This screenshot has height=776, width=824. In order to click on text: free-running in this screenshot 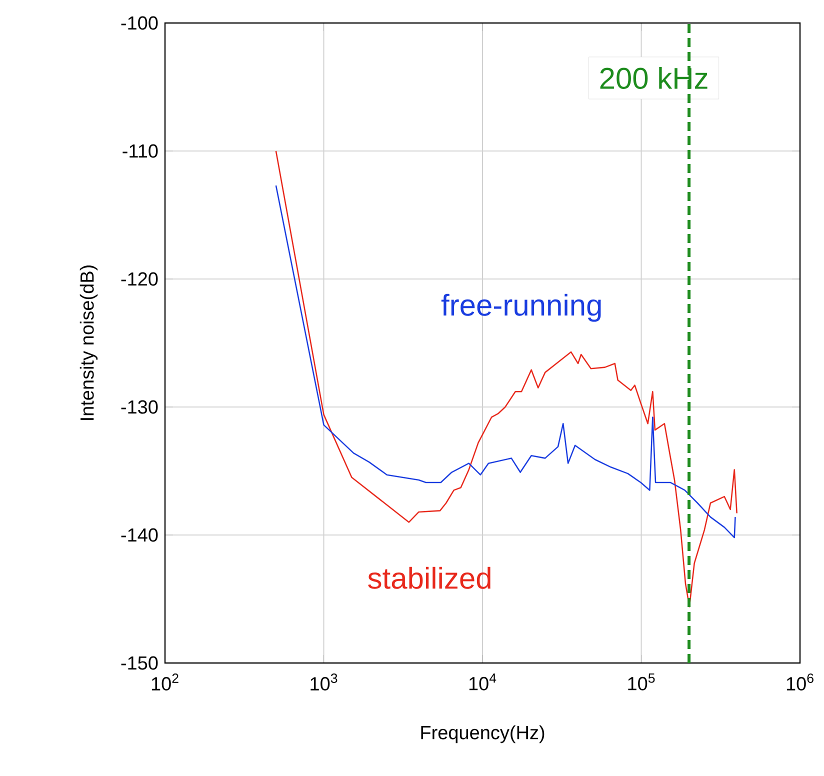, I will do `click(521, 308)`.